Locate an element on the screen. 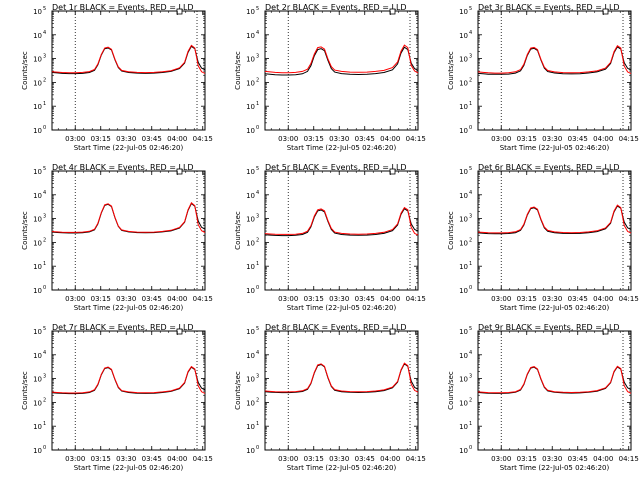 This screenshot has width=640, height=480. panel-title: Det 9r BLACK = Events, RED = LLD is located at coordinates (549, 327).